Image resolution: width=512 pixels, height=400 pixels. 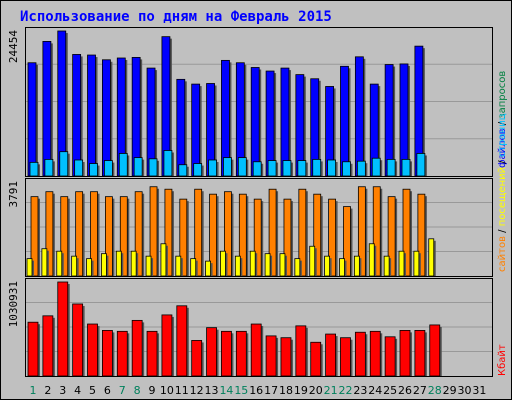 What do you see at coordinates (502, 135) in the screenshot?
I see `legend-entry-2-3: страниц` at bounding box center [502, 135].